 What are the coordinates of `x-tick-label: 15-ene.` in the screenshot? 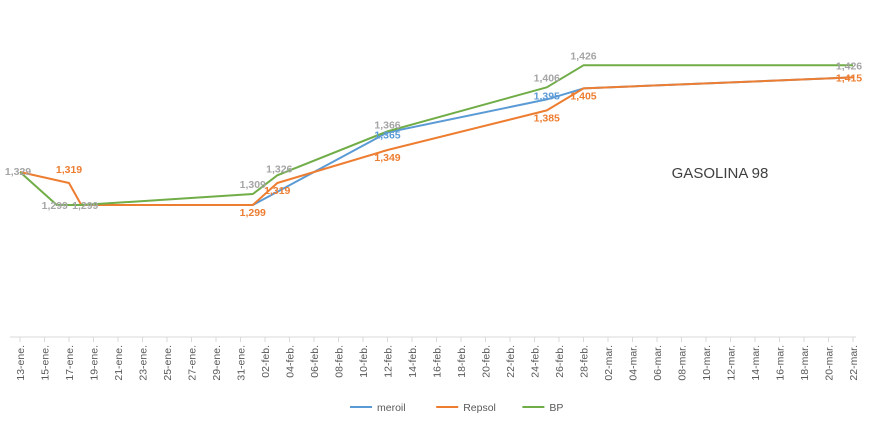 It's located at (46, 363).